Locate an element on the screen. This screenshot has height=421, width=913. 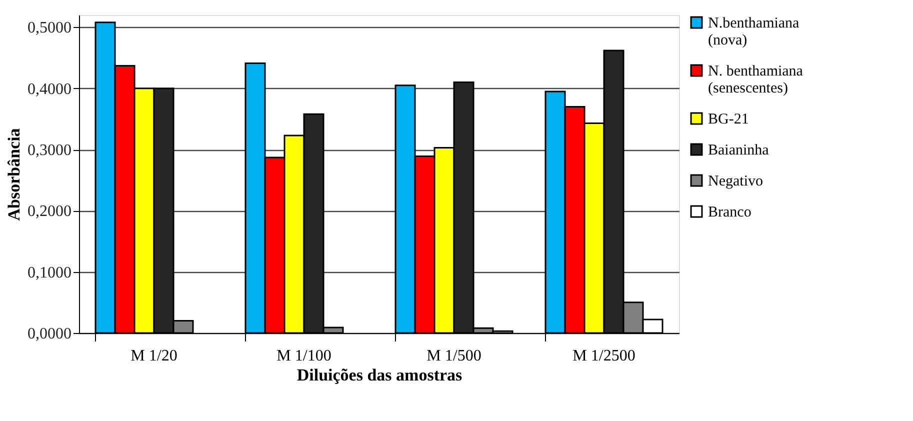
legend-label: N. benthamiana (senescentes) is located at coordinates (756, 80).